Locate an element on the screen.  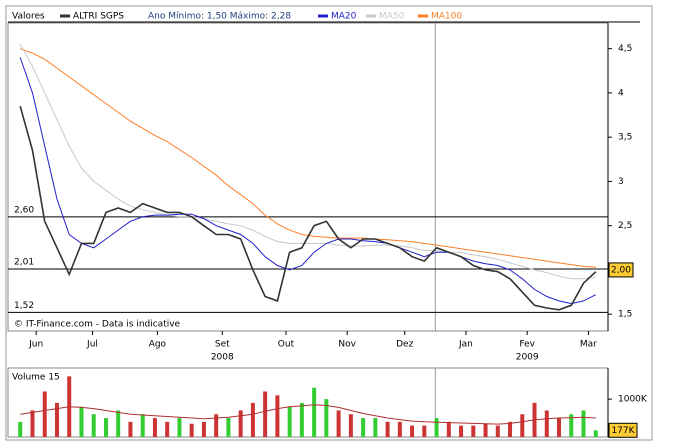
x-tick-label: Ago is located at coordinates (158, 345).